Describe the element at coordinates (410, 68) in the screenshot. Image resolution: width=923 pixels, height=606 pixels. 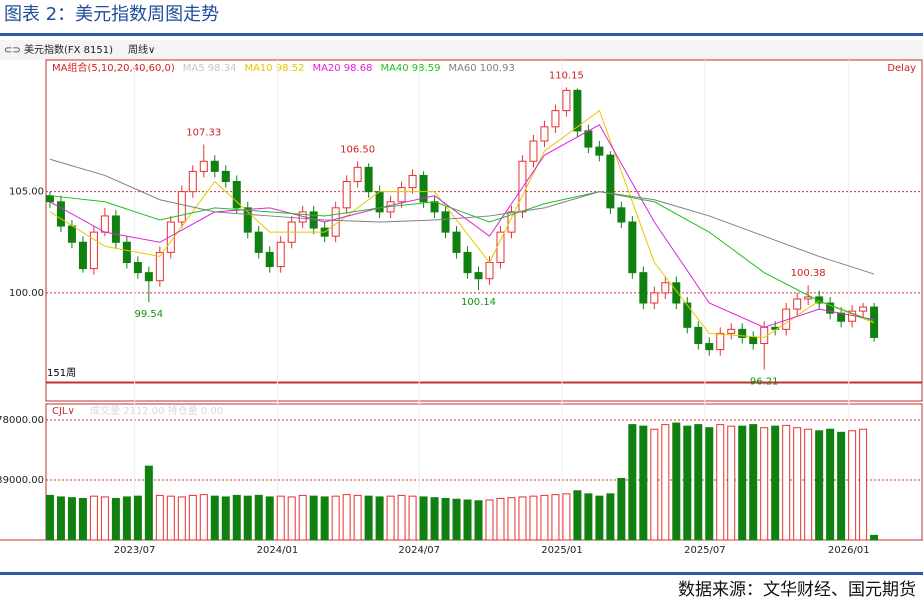
I see `legend-entry: MA40 98.59` at that location.